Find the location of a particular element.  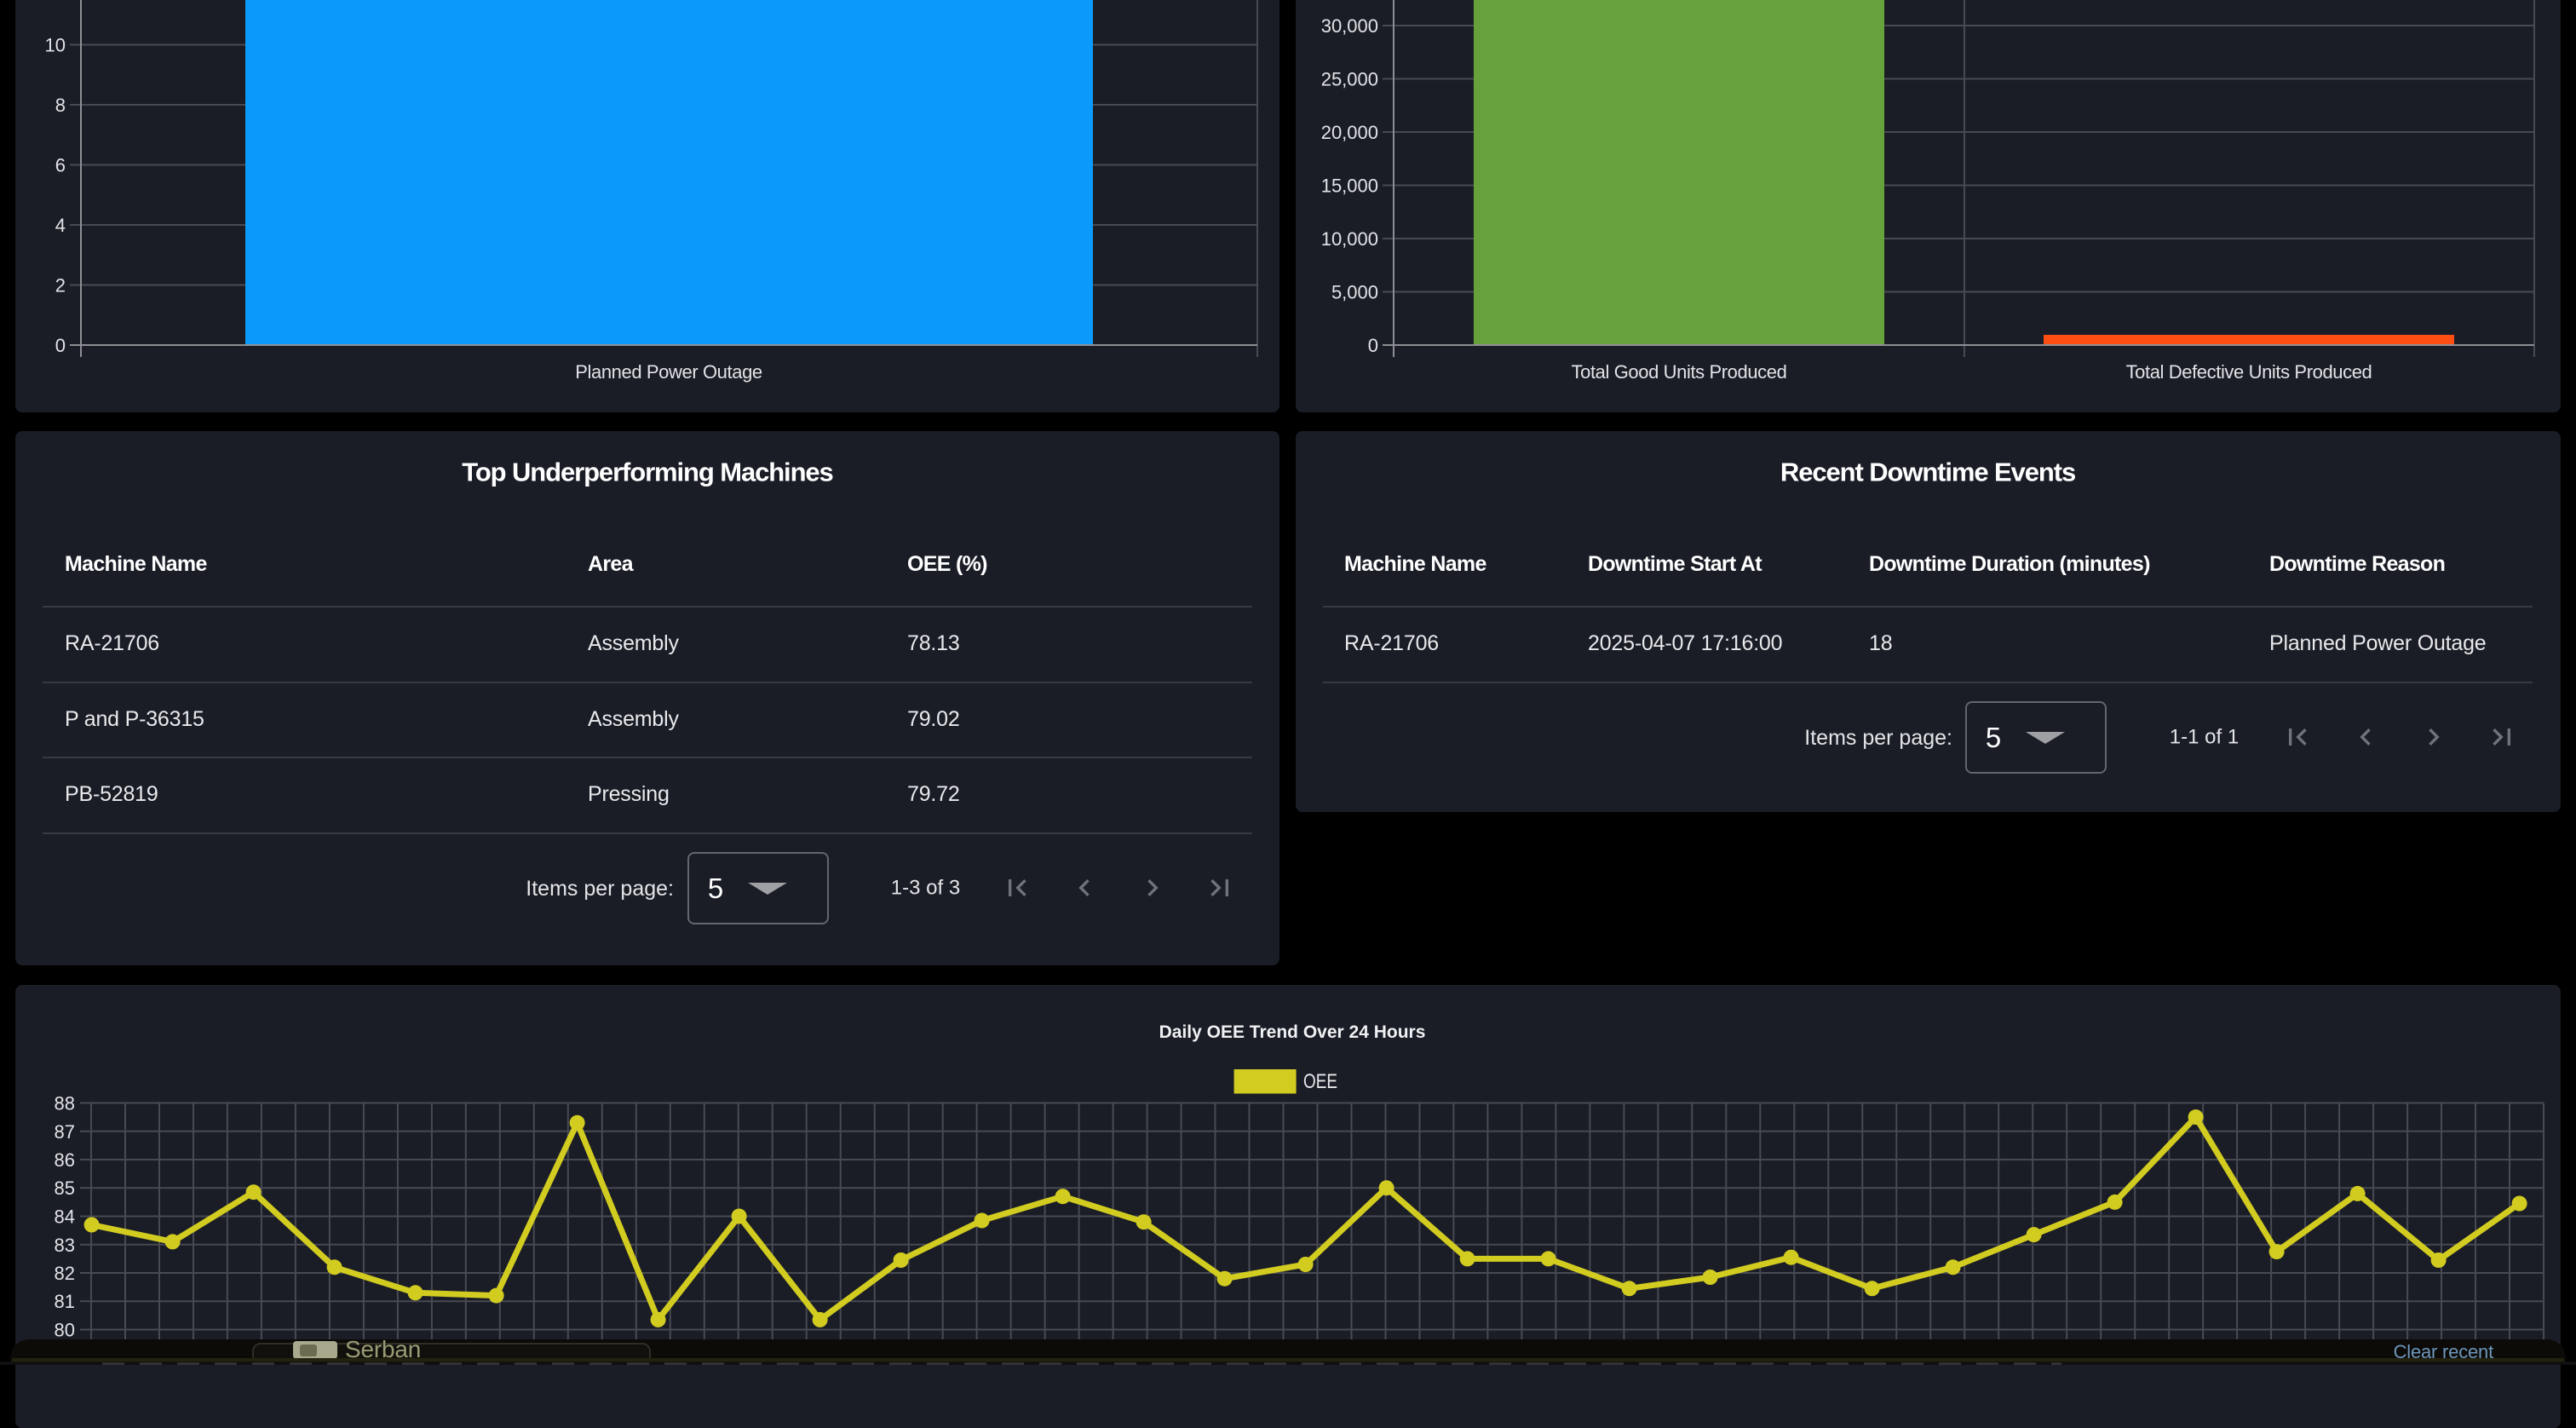

svg-text: 6 is located at coordinates (61, 166).